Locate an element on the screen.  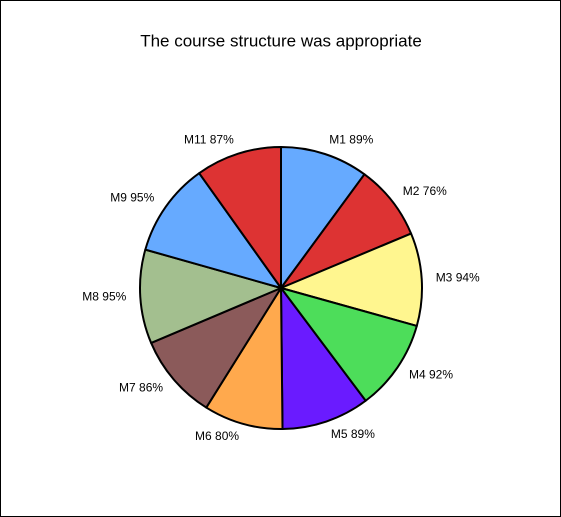
slice-value-label: 92% is located at coordinates (441, 375).